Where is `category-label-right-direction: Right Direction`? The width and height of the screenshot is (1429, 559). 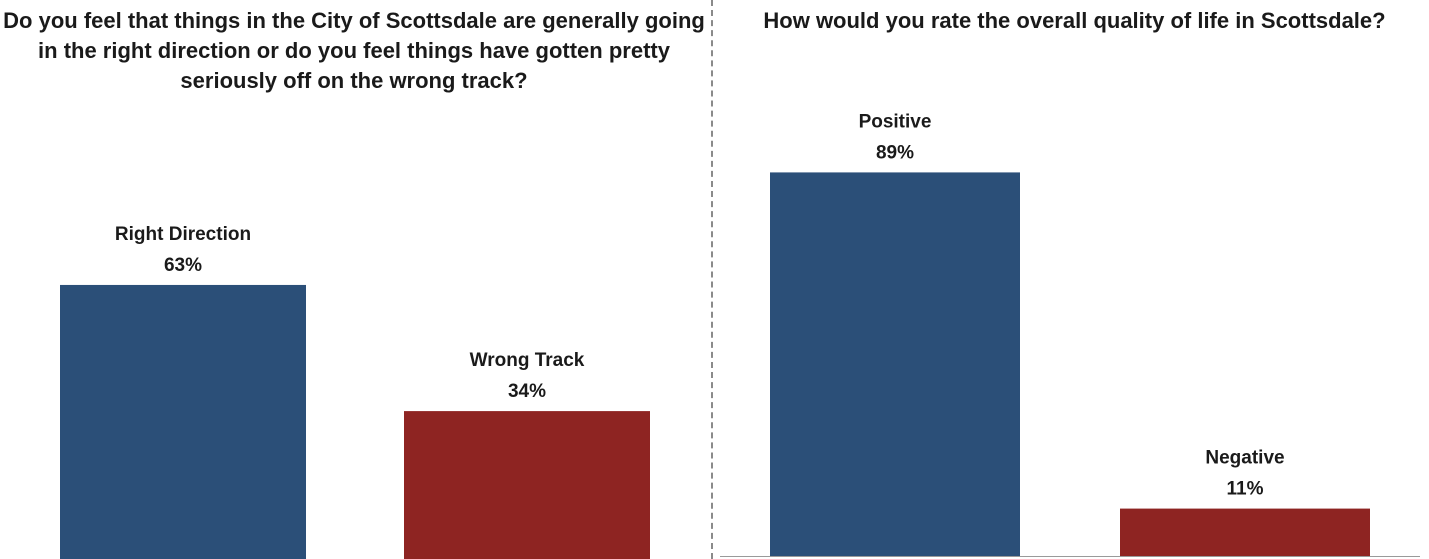 category-label-right-direction: Right Direction is located at coordinates (183, 234).